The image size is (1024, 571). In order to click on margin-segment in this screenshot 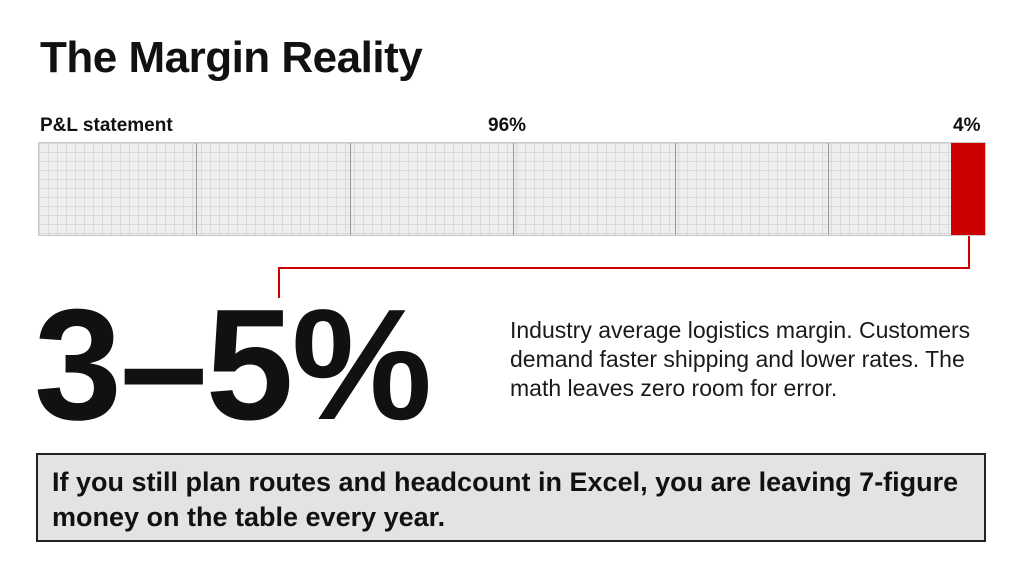, I will do `click(968, 189)`.